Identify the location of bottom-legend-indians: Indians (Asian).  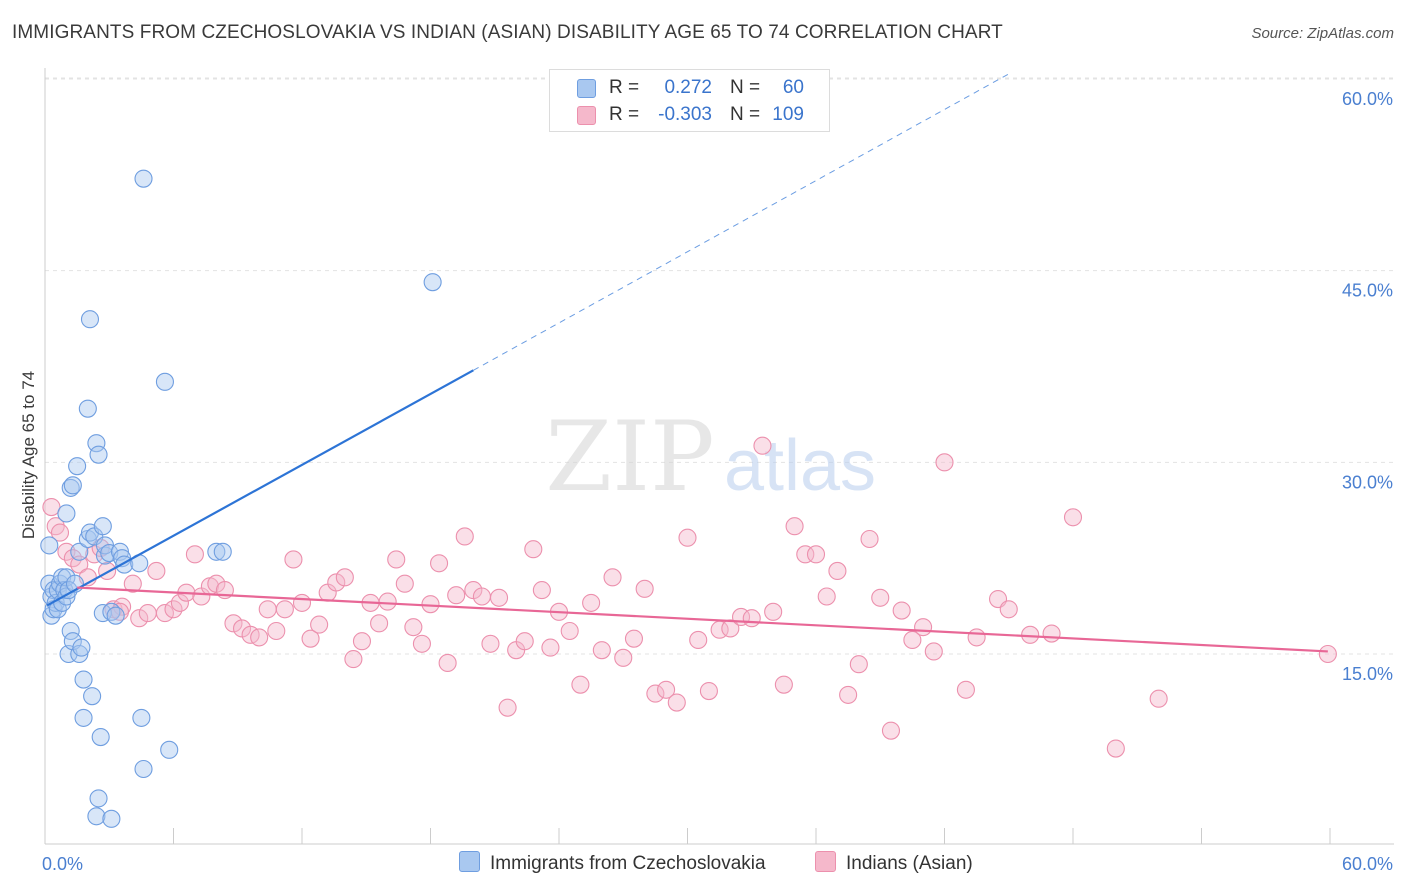
(894, 863).